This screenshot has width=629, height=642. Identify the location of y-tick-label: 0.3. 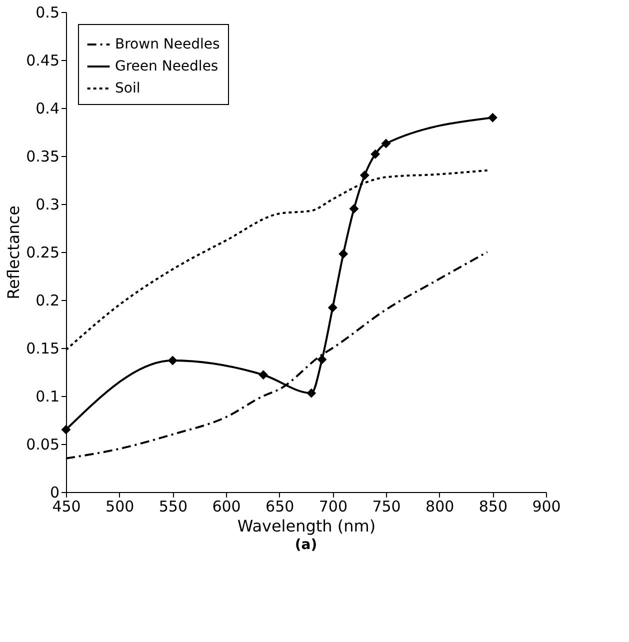
(48, 205).